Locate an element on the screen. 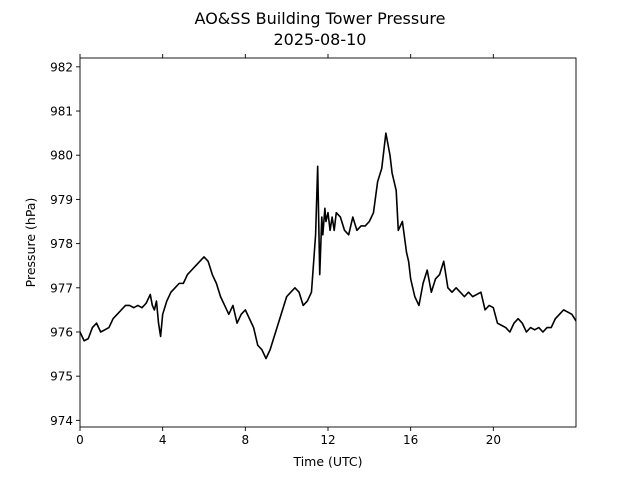 This screenshot has height=480, width=640. y-tick-label: 977 is located at coordinates (61, 288).